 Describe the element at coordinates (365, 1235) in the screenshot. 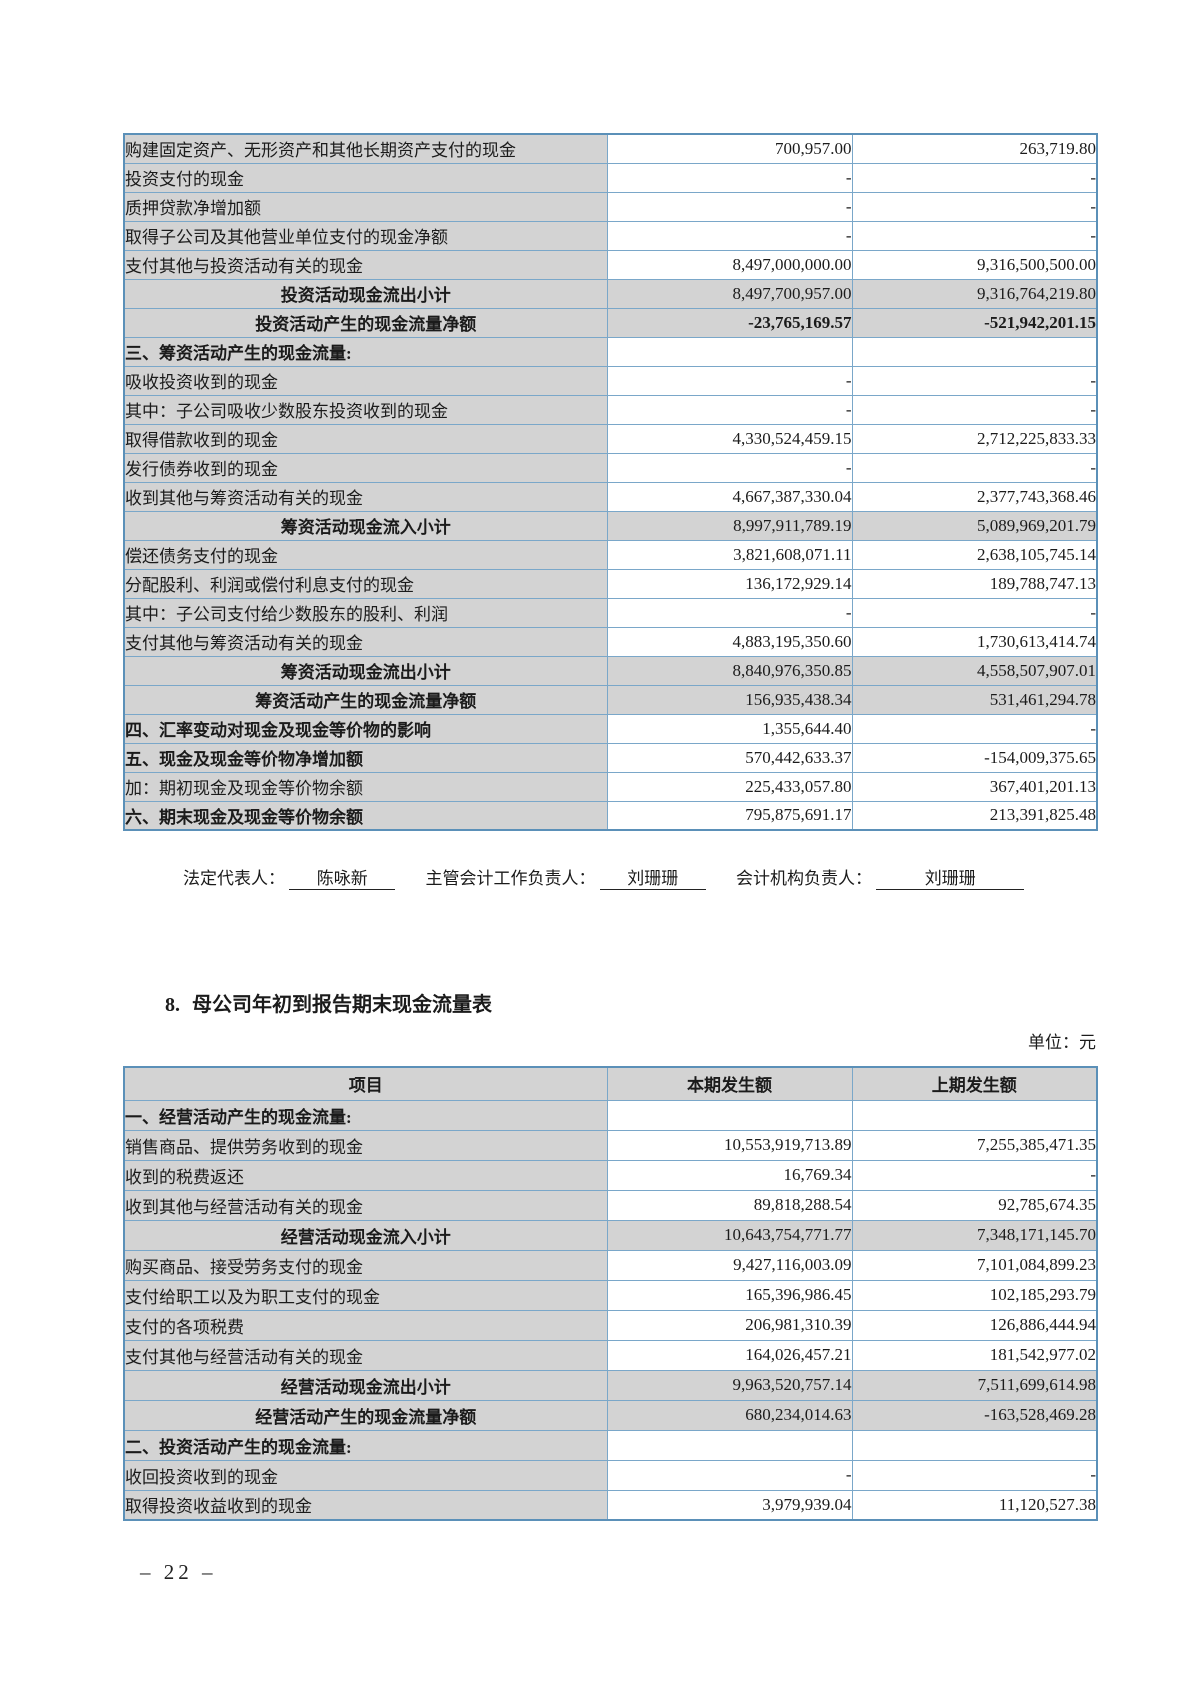

I see `row-label: 经营活动现金流入小计` at that location.